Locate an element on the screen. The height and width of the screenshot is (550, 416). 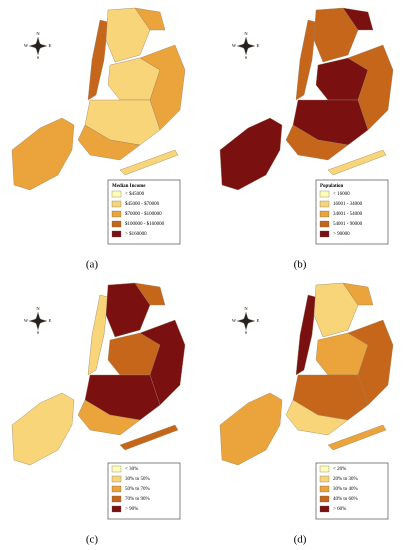
legend-label: $70000 - $100000 is located at coordinates (143, 214).